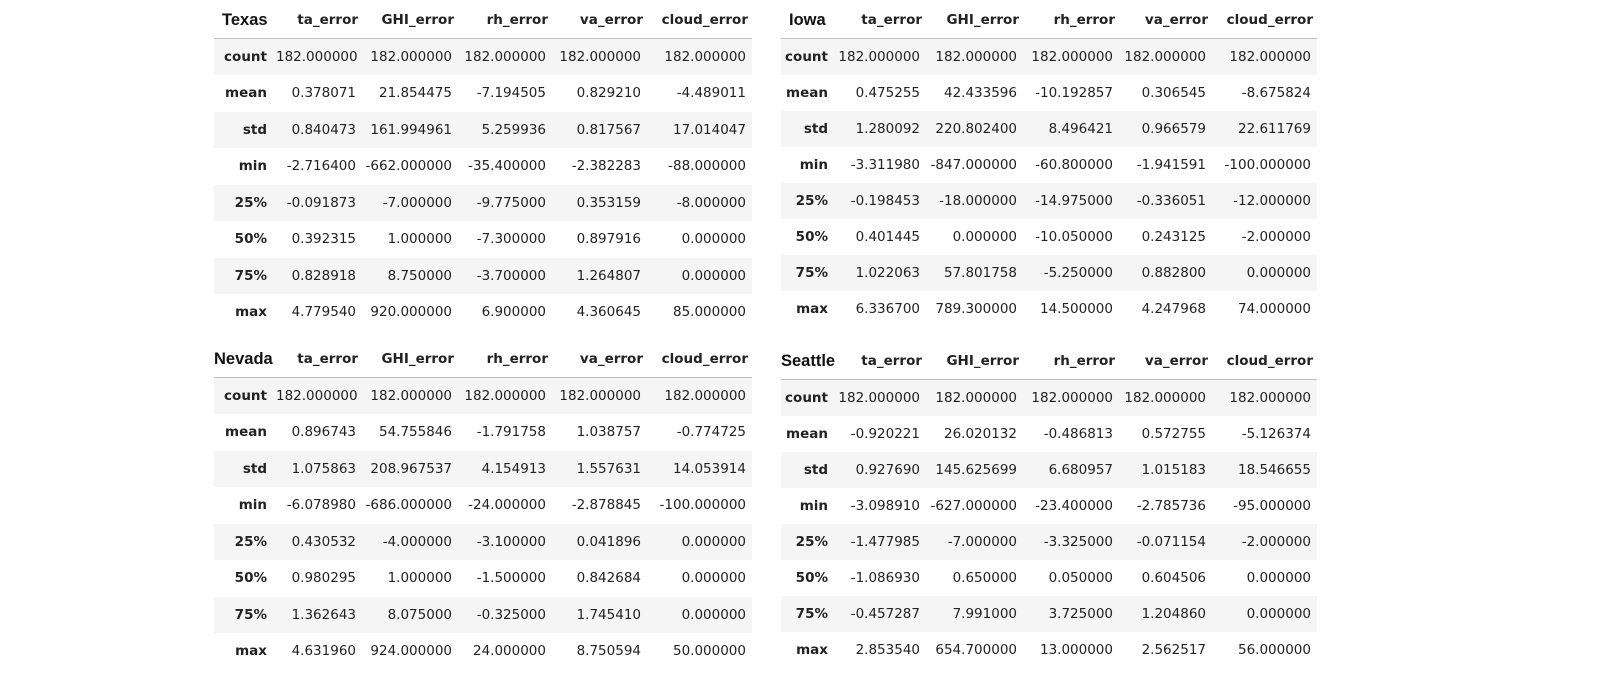  What do you see at coordinates (980, 433) in the screenshot?
I see `table-cell: 26.020132` at bounding box center [980, 433].